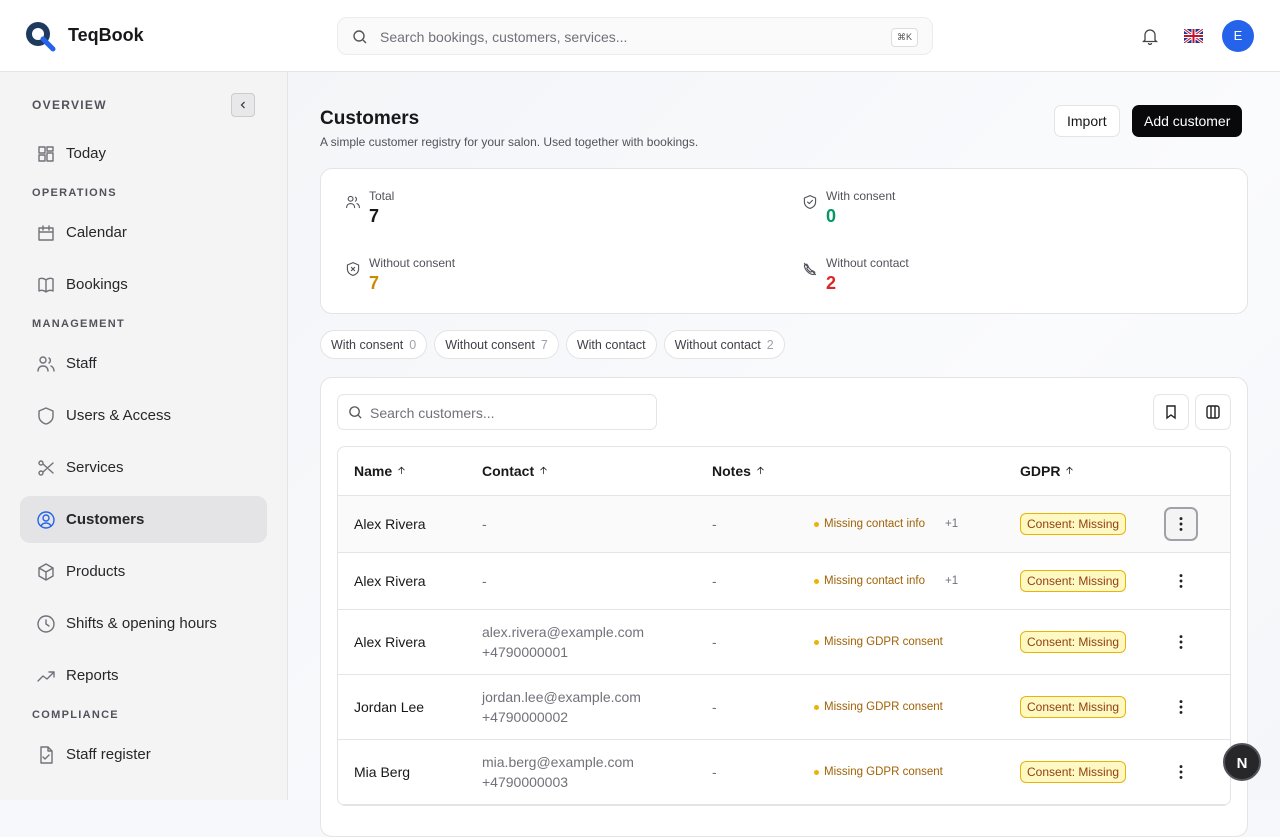 Image resolution: width=1280 pixels, height=837 pixels. Describe the element at coordinates (597, 707) in the screenshot. I see `contact: jordan.lee@example.com +4790000002` at that location.